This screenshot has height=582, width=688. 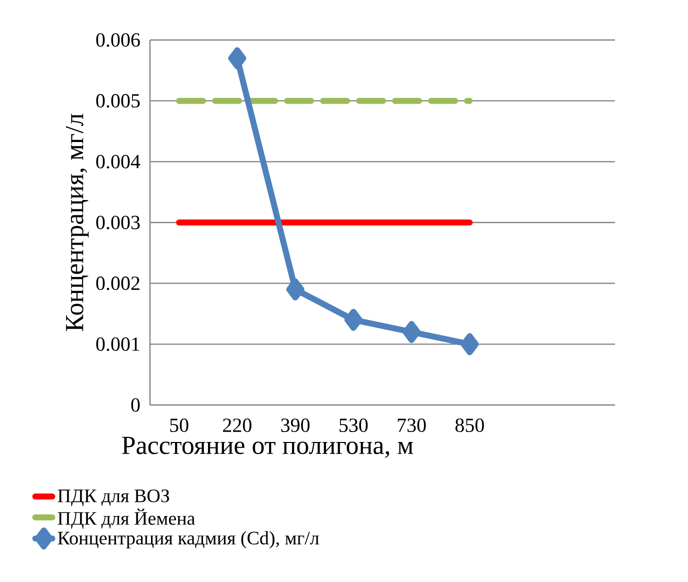 What do you see at coordinates (126, 518) in the screenshot?
I see `legend-label: ПДК для Йемена` at bounding box center [126, 518].